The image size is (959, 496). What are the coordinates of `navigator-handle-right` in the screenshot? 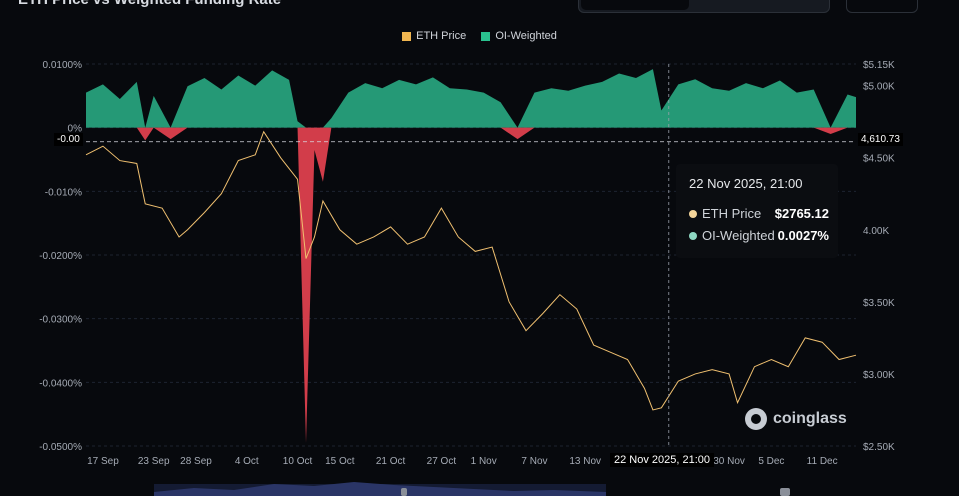 It's located at (785, 492).